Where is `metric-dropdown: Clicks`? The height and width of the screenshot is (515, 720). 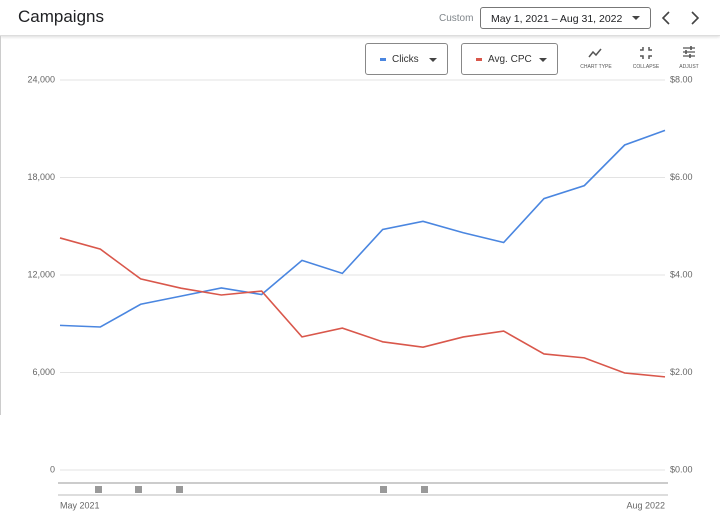 metric-dropdown: Clicks is located at coordinates (406, 59).